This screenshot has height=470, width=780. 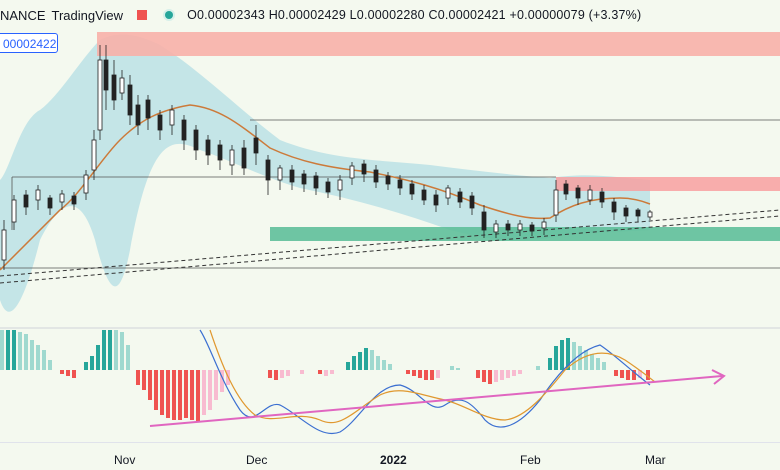 I want to click on flag-icon, so click(x=142, y=15).